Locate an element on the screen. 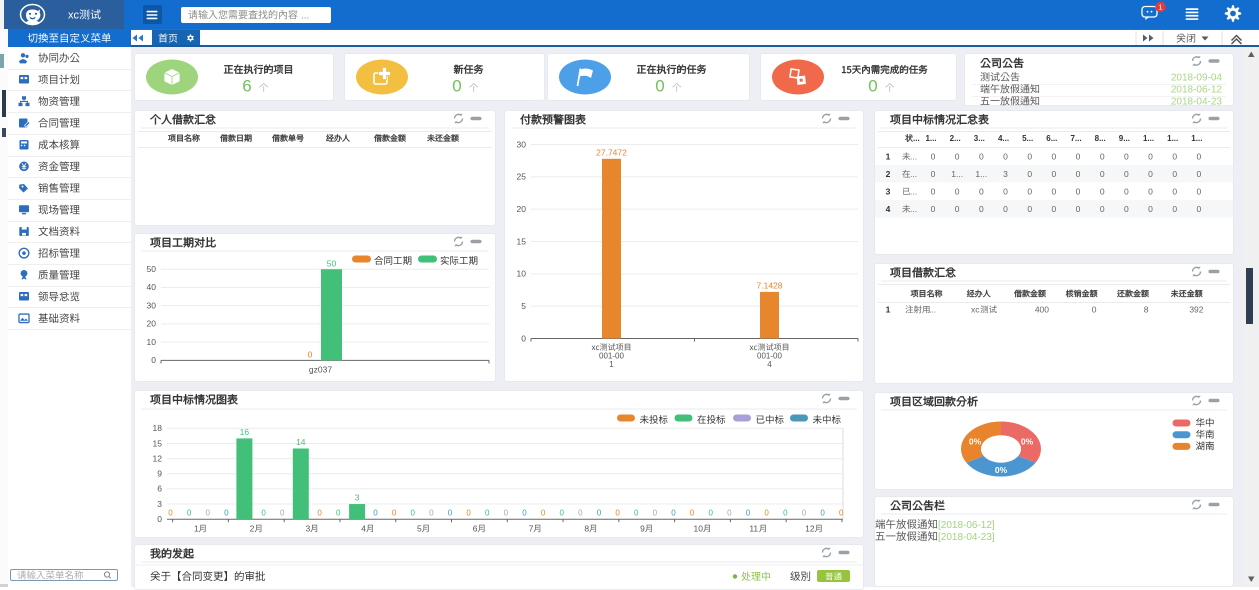 The height and width of the screenshot is (590, 1259). svg-text: 2018-06-12 is located at coordinates (1197, 90).